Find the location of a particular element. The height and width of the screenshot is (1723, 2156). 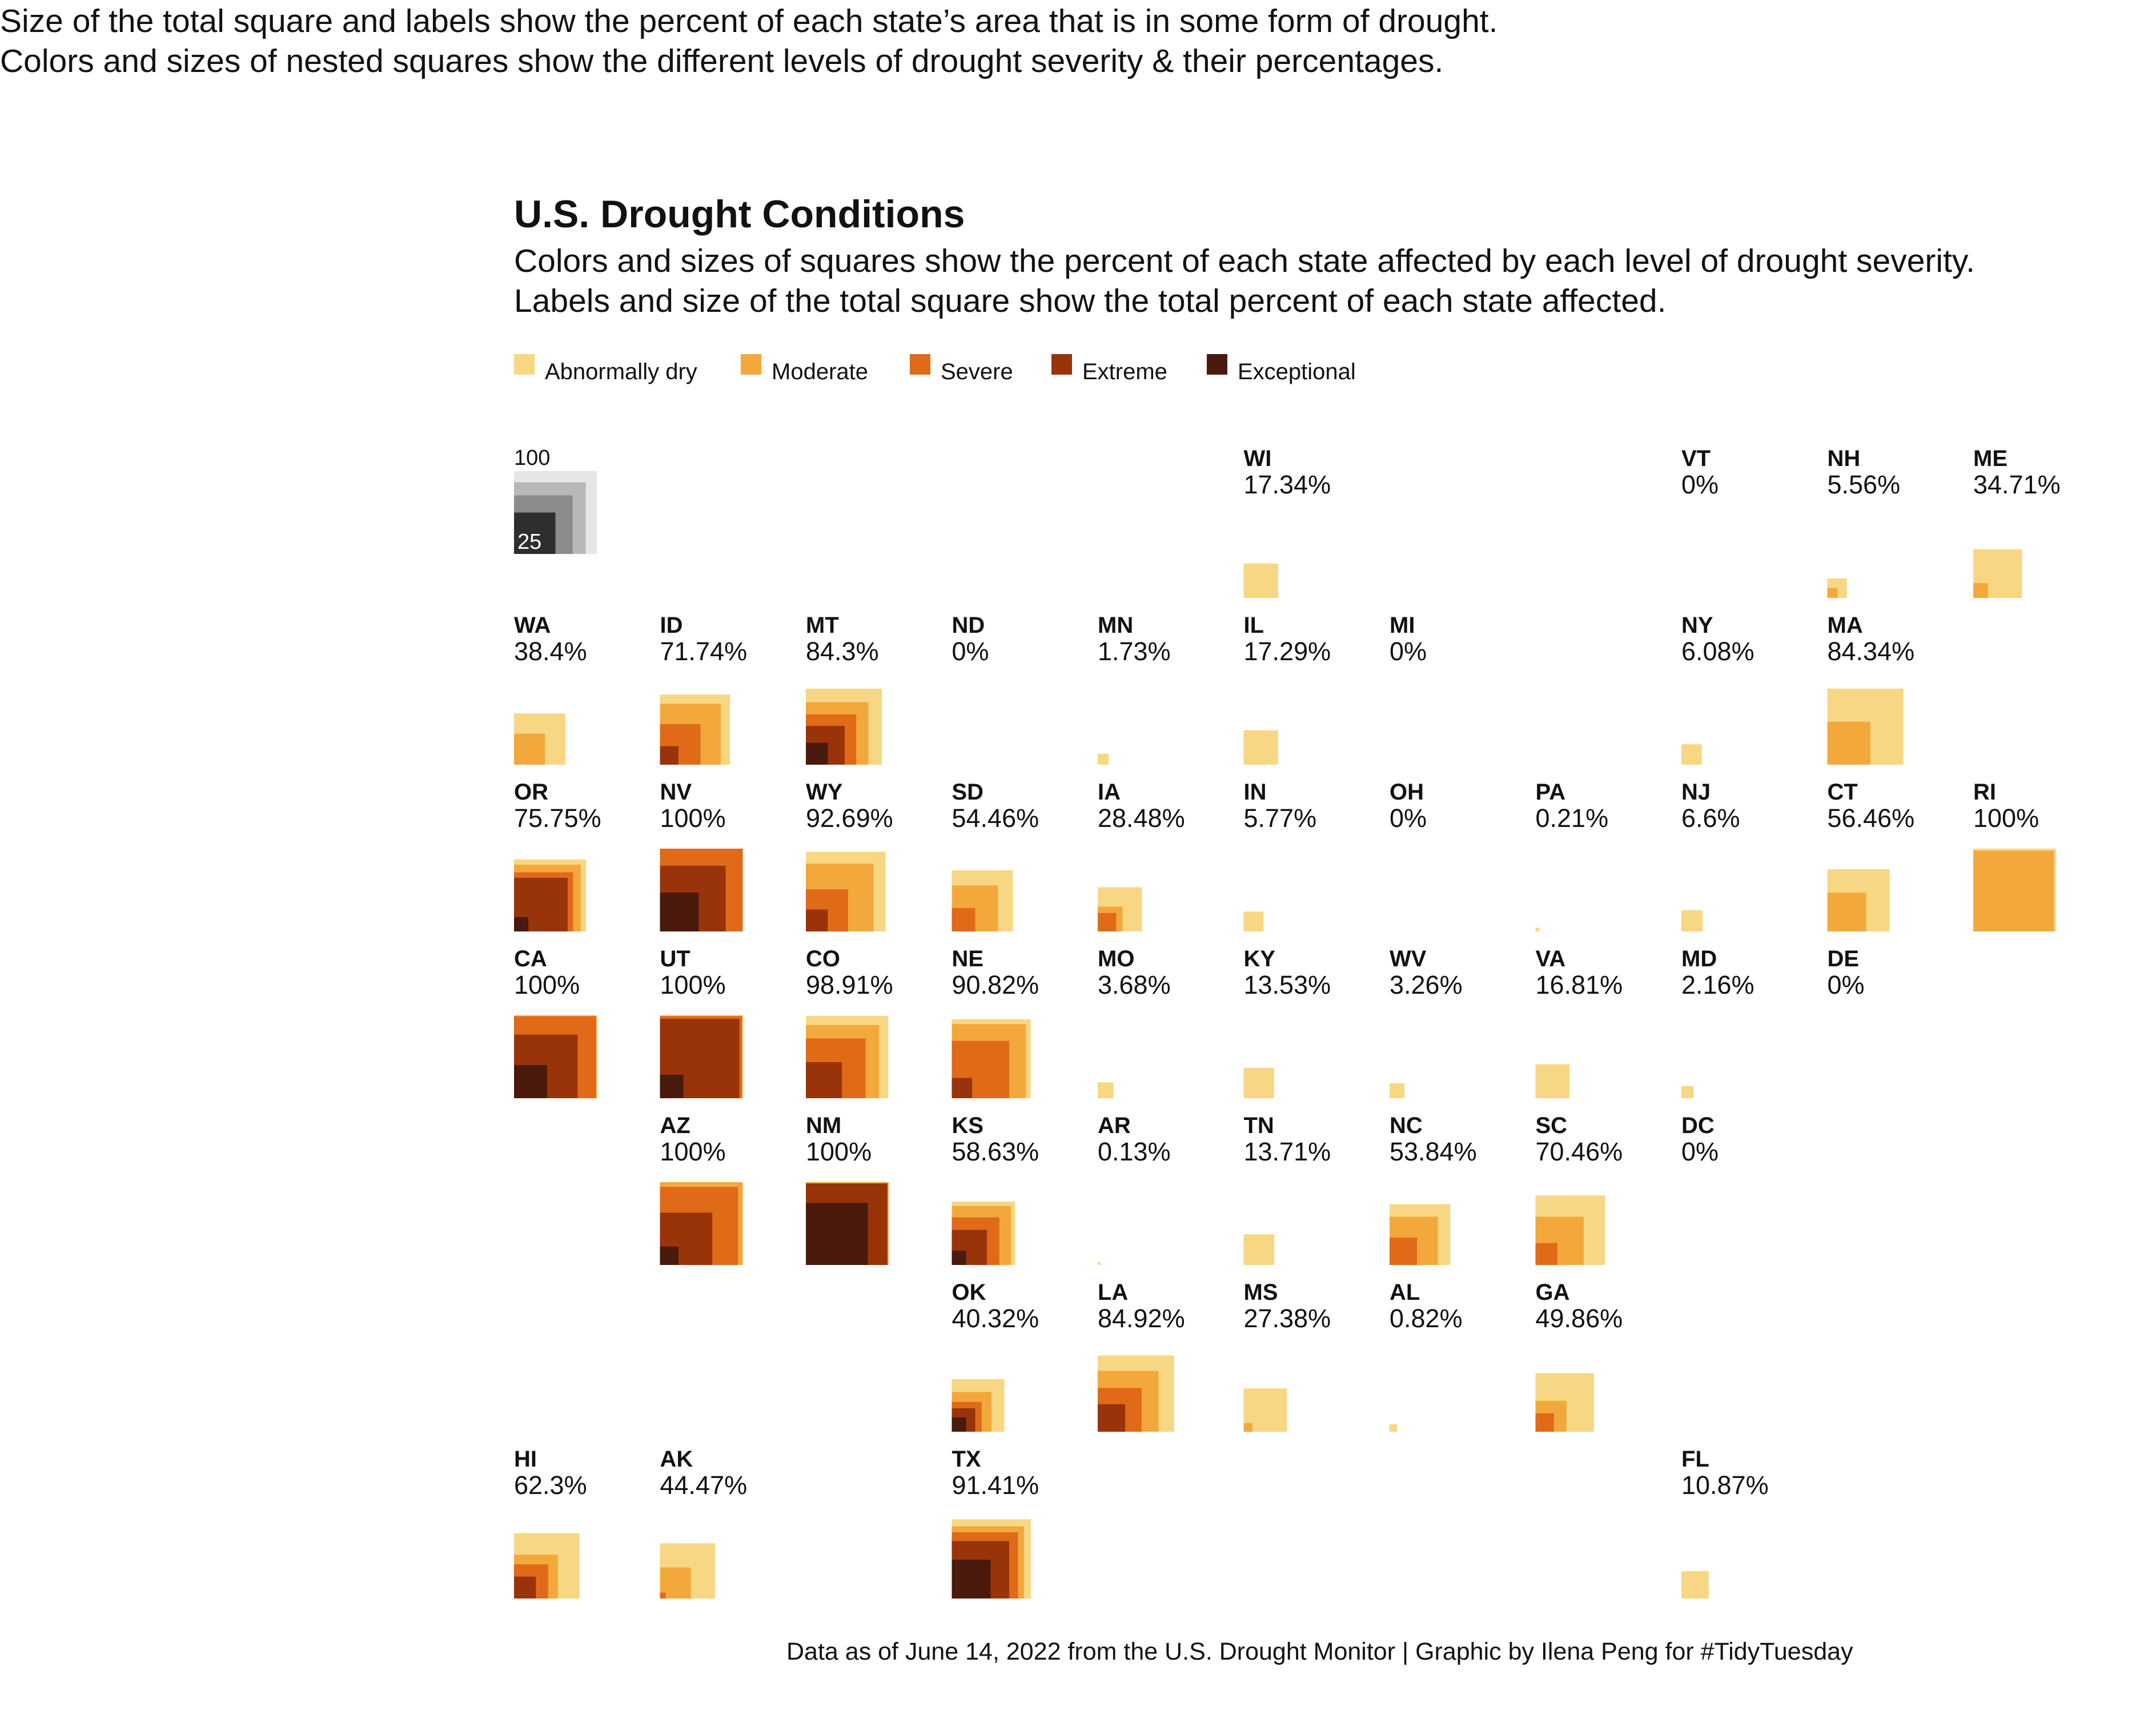

square-ut-exceptional is located at coordinates (672, 1086).